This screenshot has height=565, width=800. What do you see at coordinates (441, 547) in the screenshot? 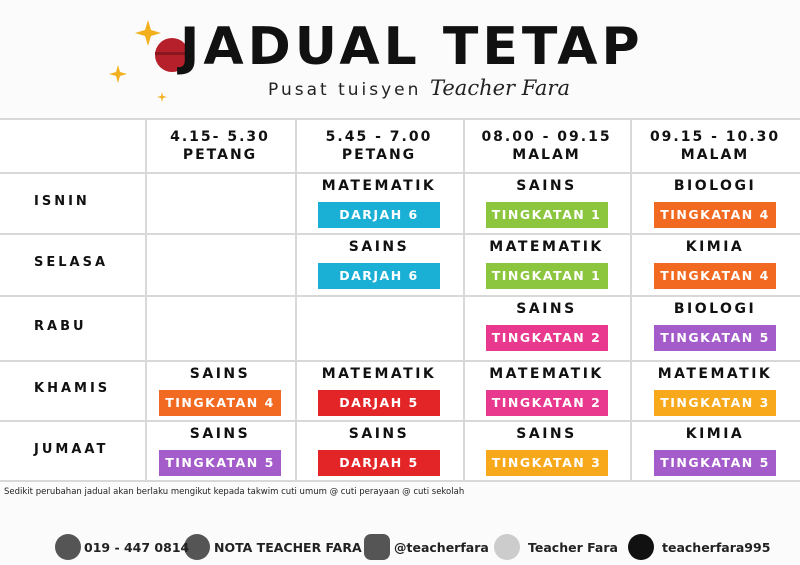
I see `contact-text: @teacherfara` at bounding box center [441, 547].